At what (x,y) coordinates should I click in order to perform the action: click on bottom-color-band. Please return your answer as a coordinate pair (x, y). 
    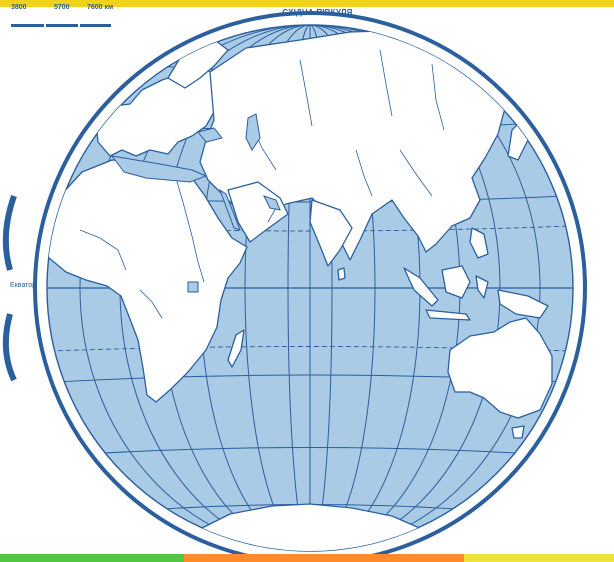
    Looking at the image, I should click on (307, 558).